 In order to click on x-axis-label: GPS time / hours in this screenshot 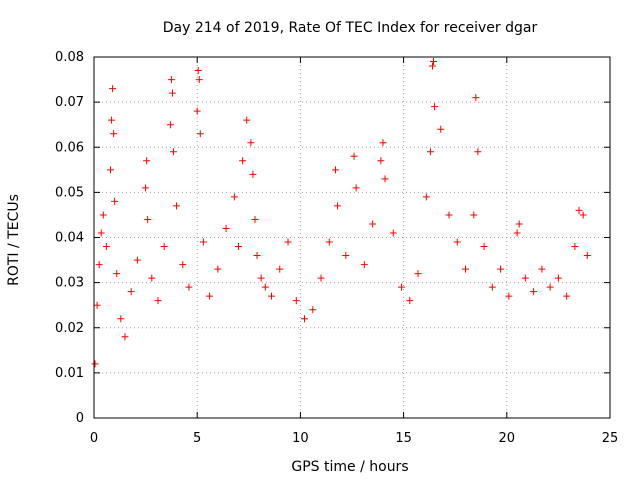, I will do `click(349, 467)`.